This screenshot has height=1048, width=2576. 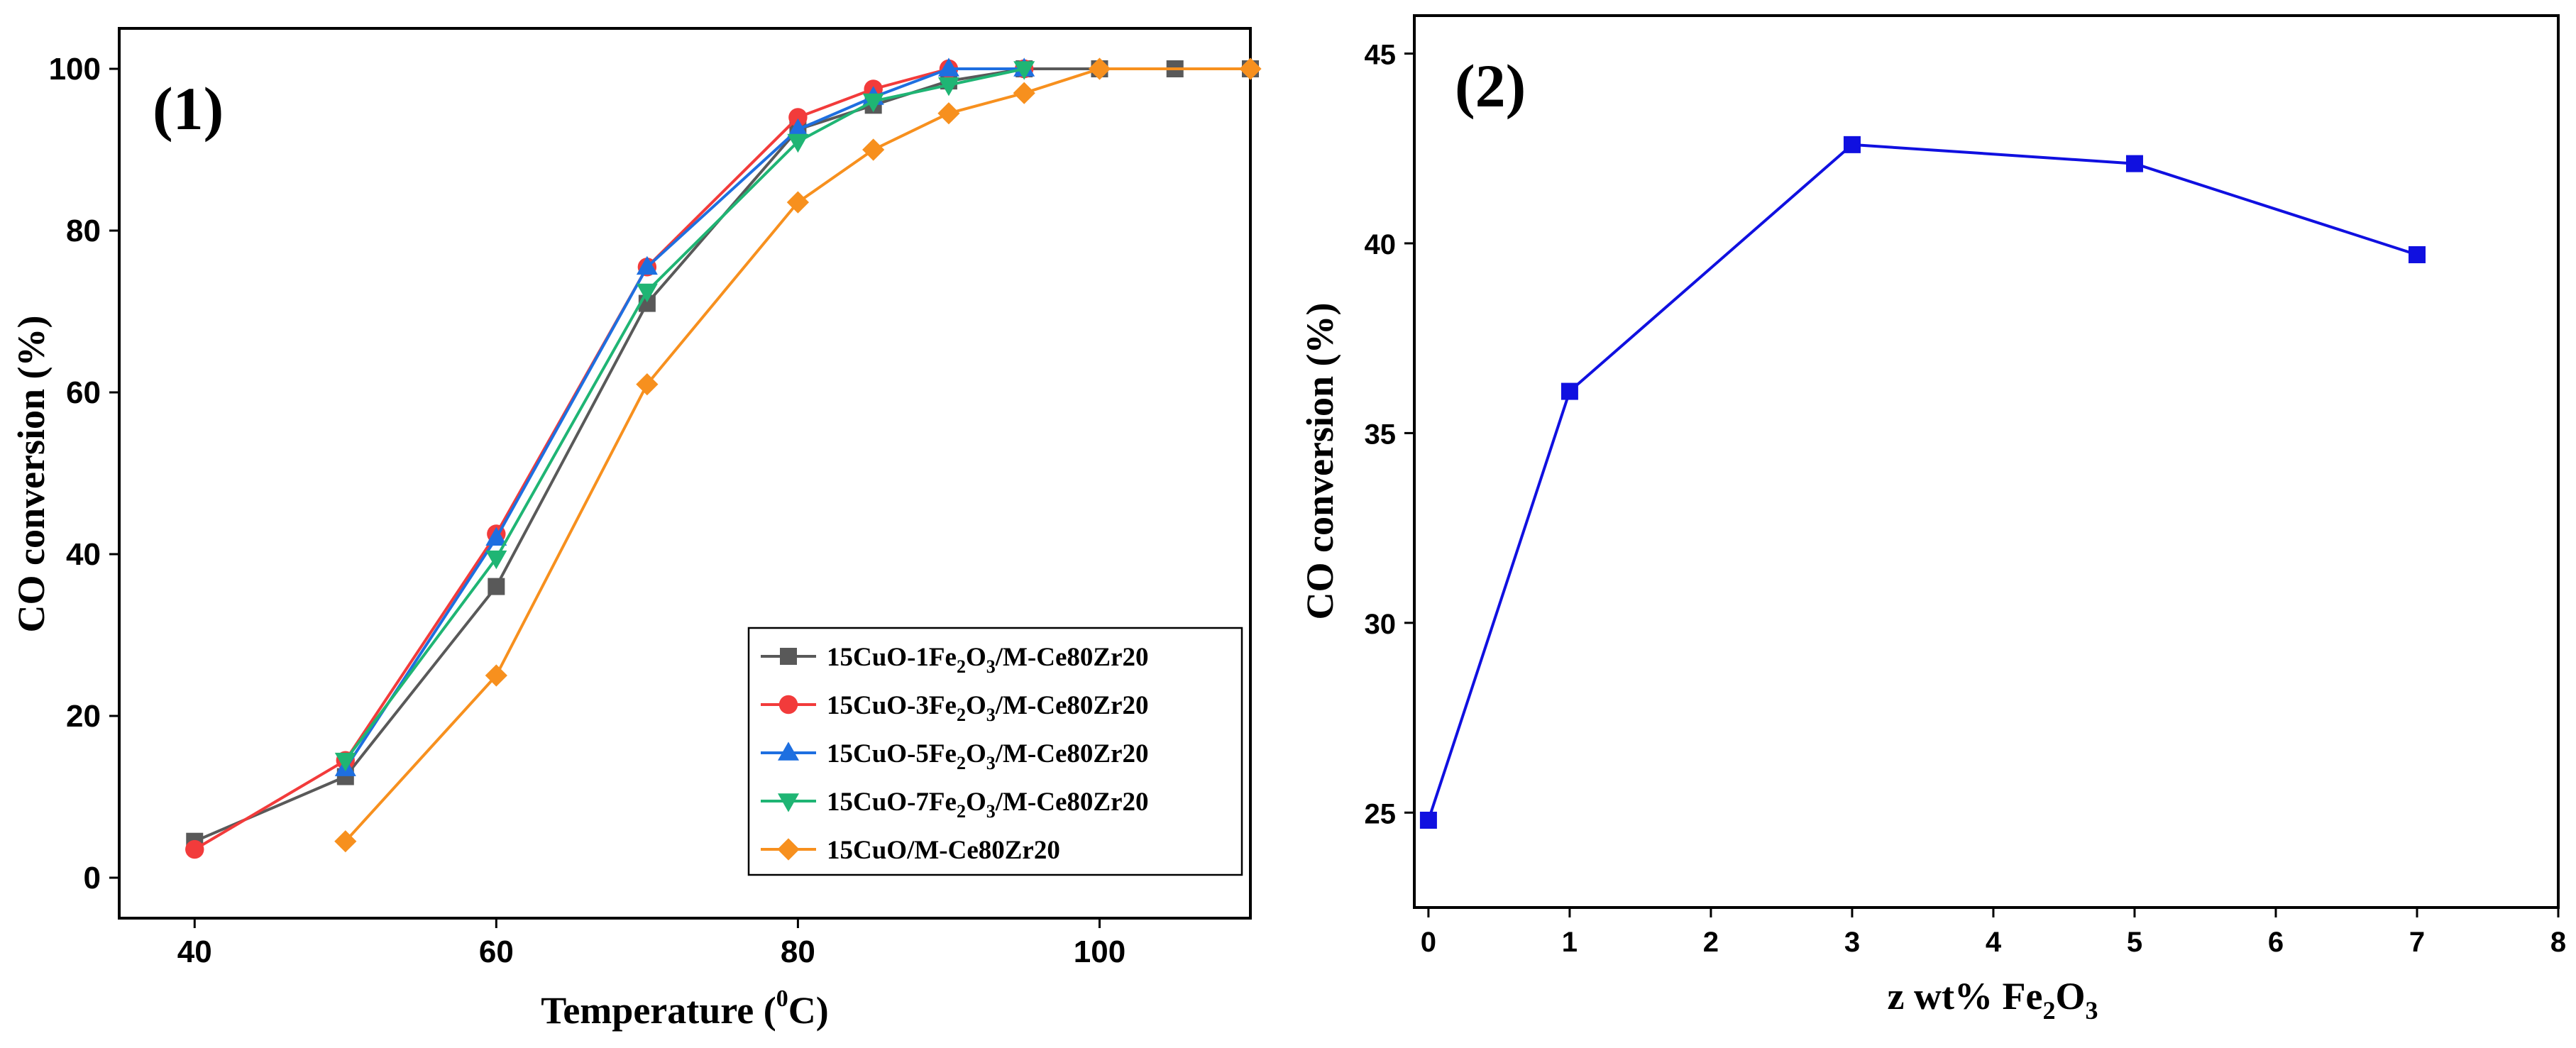 What do you see at coordinates (1381, 434) in the screenshot?
I see `y-tick-label: 35` at bounding box center [1381, 434].